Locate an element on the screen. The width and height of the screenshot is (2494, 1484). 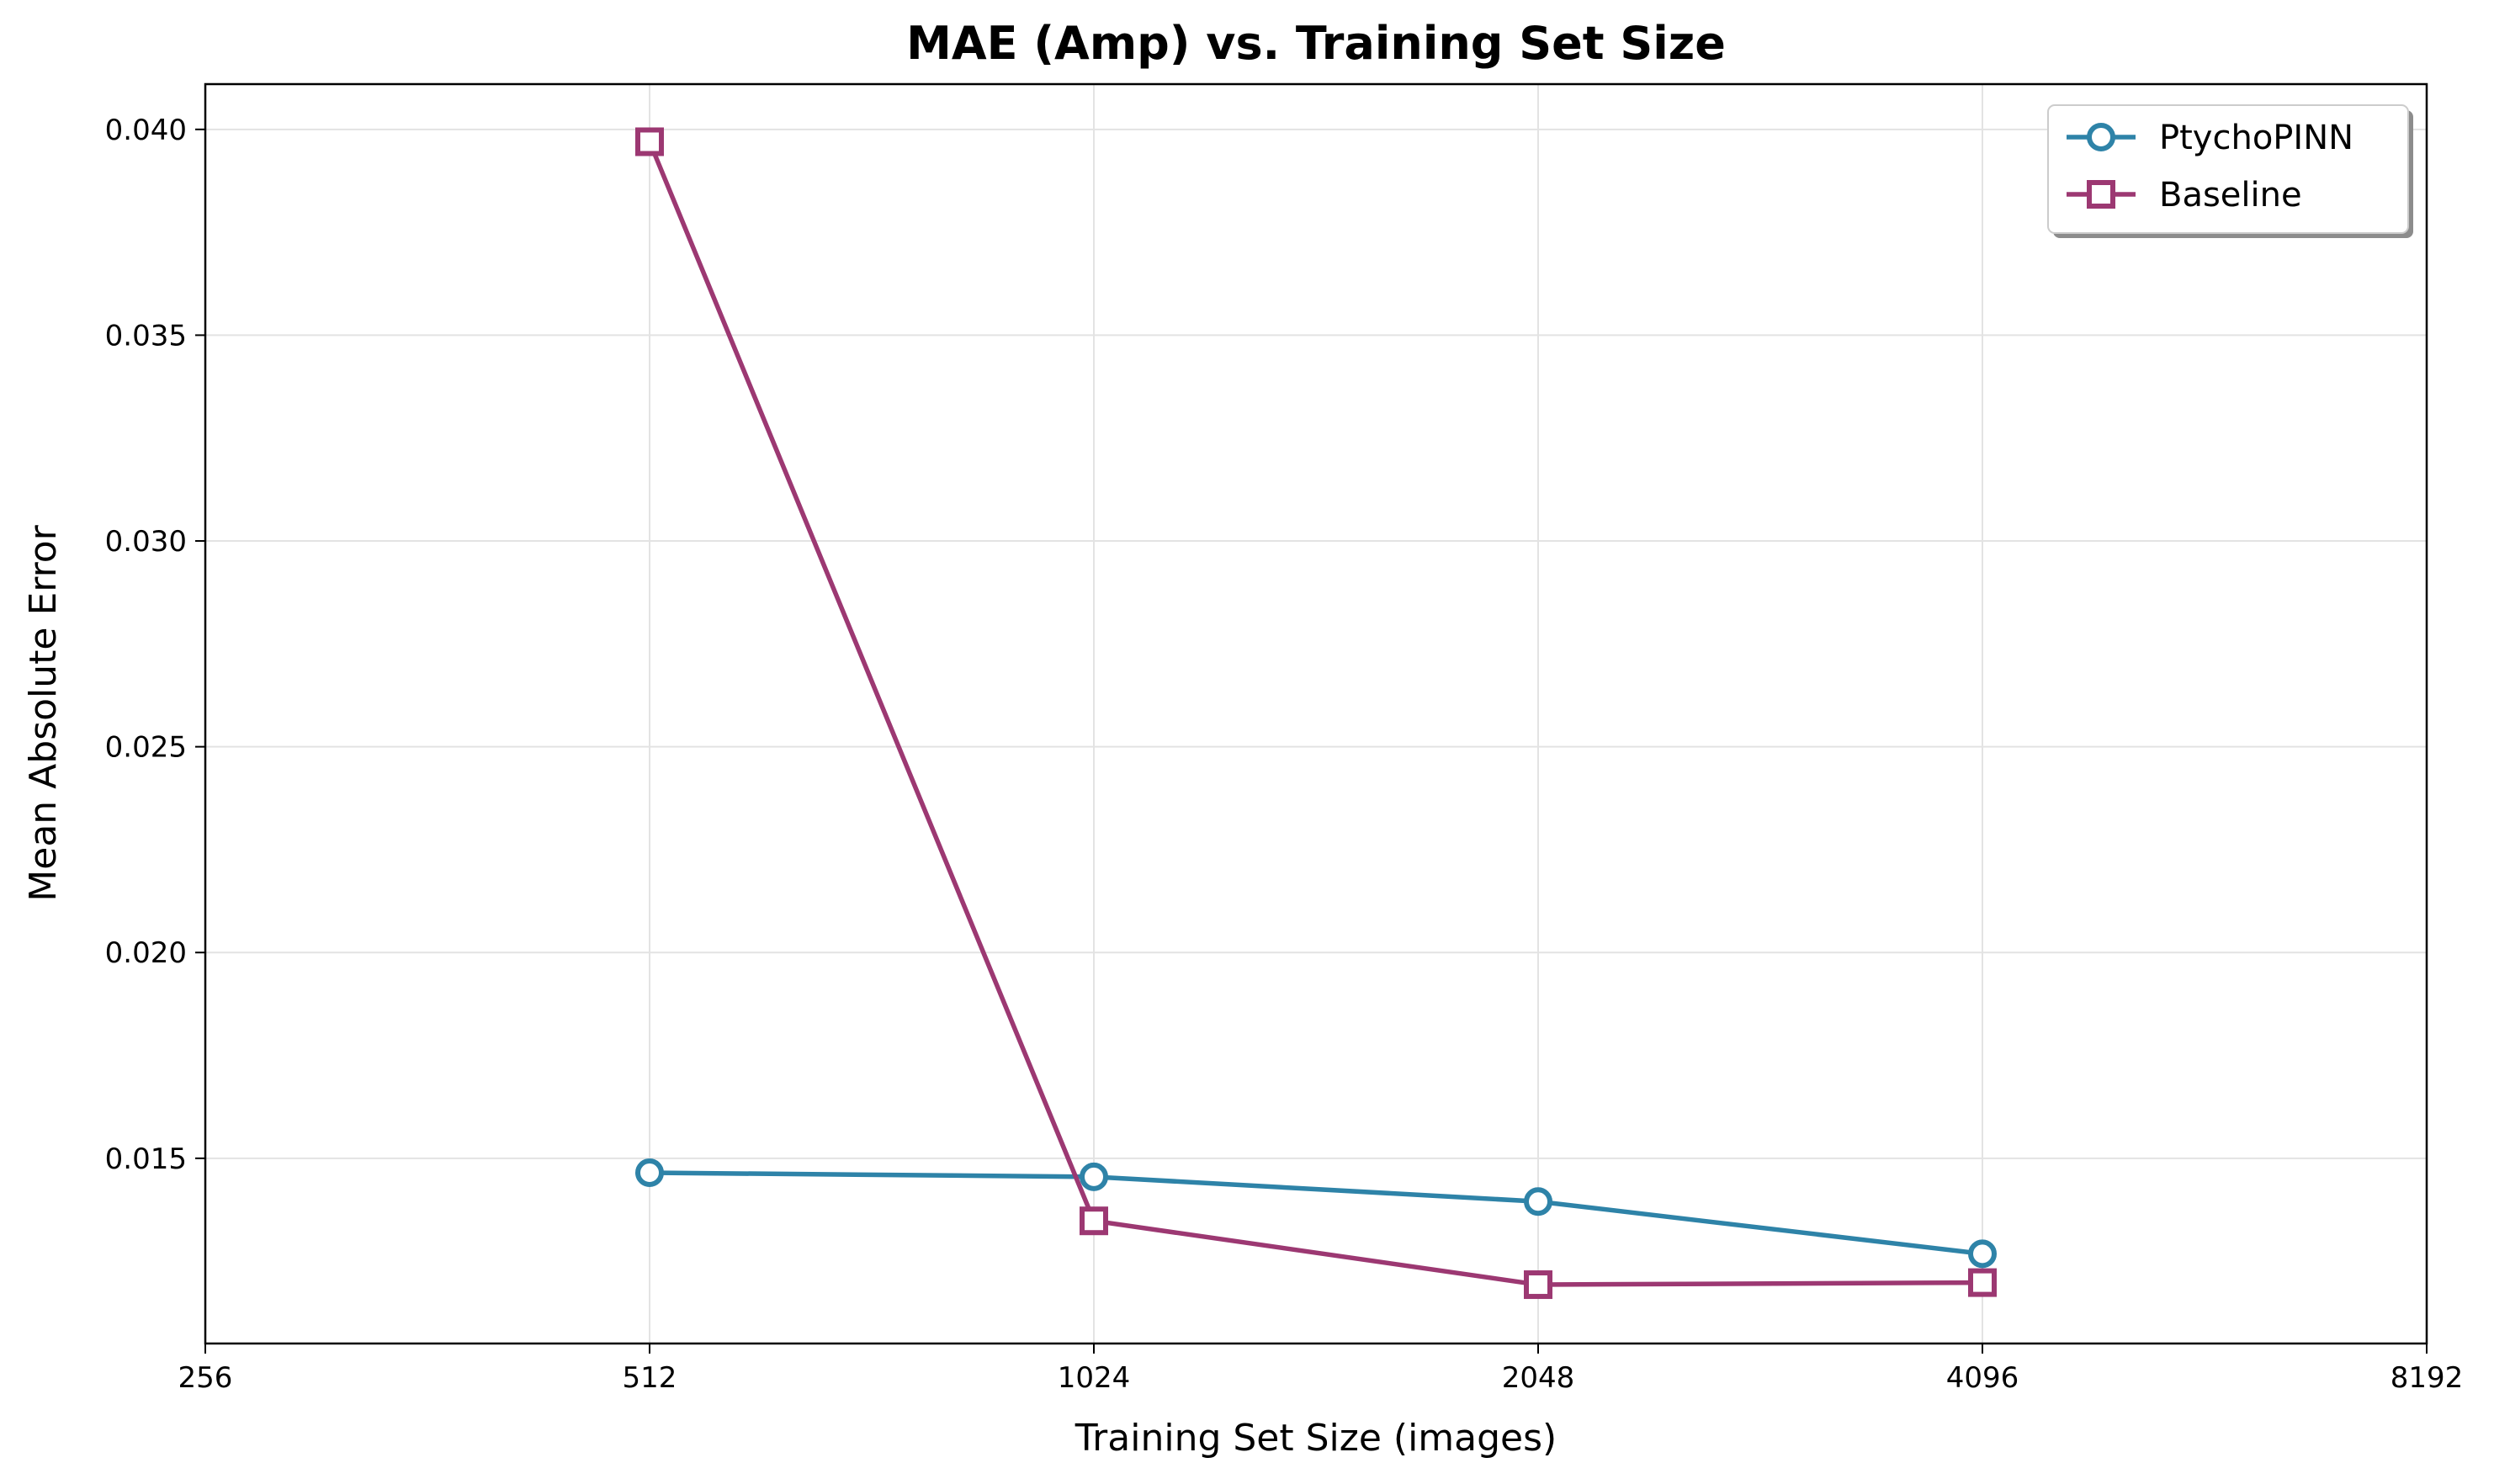
x-tick-label: 1024 is located at coordinates (1094, 1378).